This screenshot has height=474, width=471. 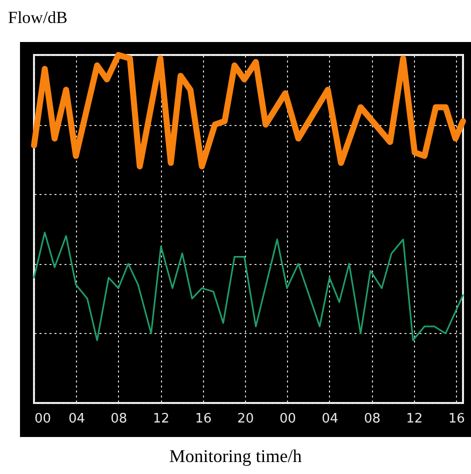 I want to click on x-tick-label: 20, so click(x=245, y=419).